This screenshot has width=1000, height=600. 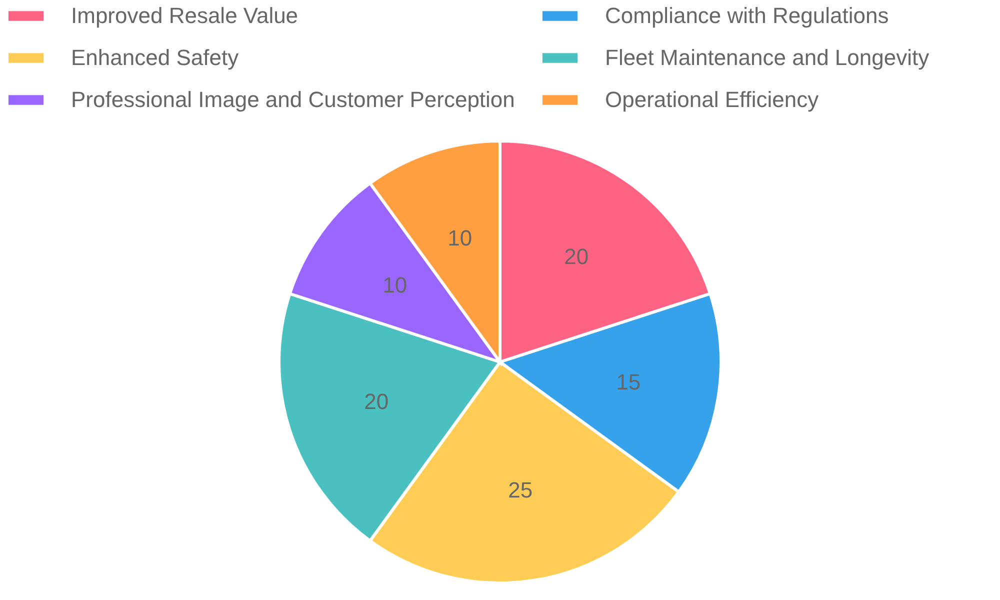 What do you see at coordinates (747, 15) in the screenshot?
I see `legend-label: Compliance with Regulations` at bounding box center [747, 15].